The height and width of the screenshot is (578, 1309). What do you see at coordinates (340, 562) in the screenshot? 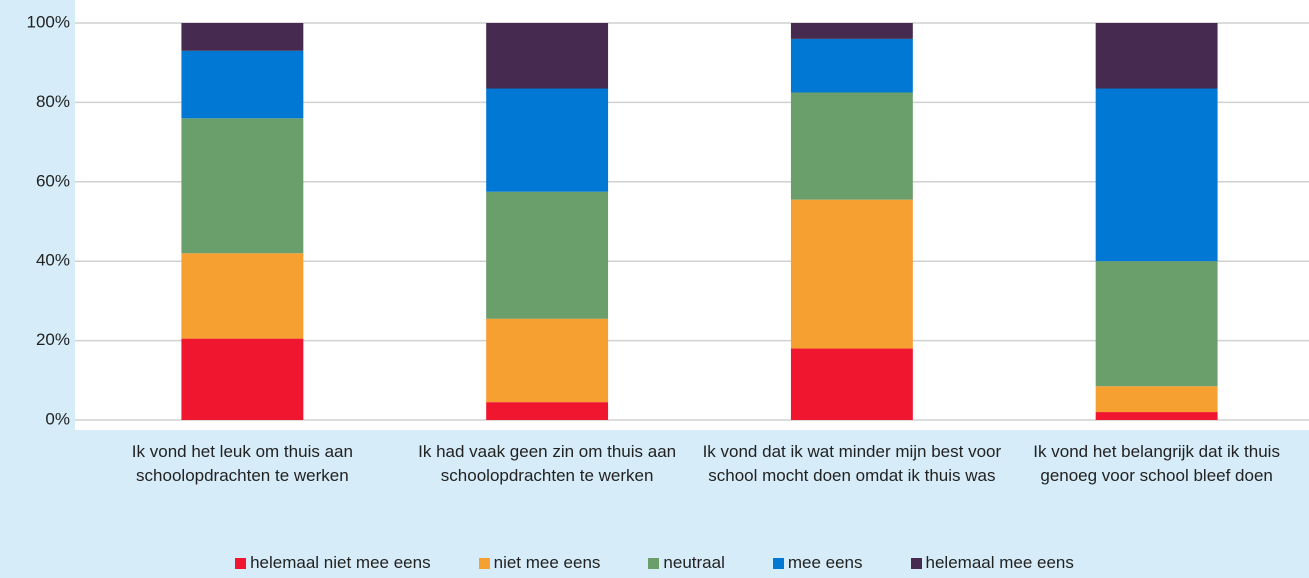
I see `legend-label: helemaal niet mee eens` at bounding box center [340, 562].